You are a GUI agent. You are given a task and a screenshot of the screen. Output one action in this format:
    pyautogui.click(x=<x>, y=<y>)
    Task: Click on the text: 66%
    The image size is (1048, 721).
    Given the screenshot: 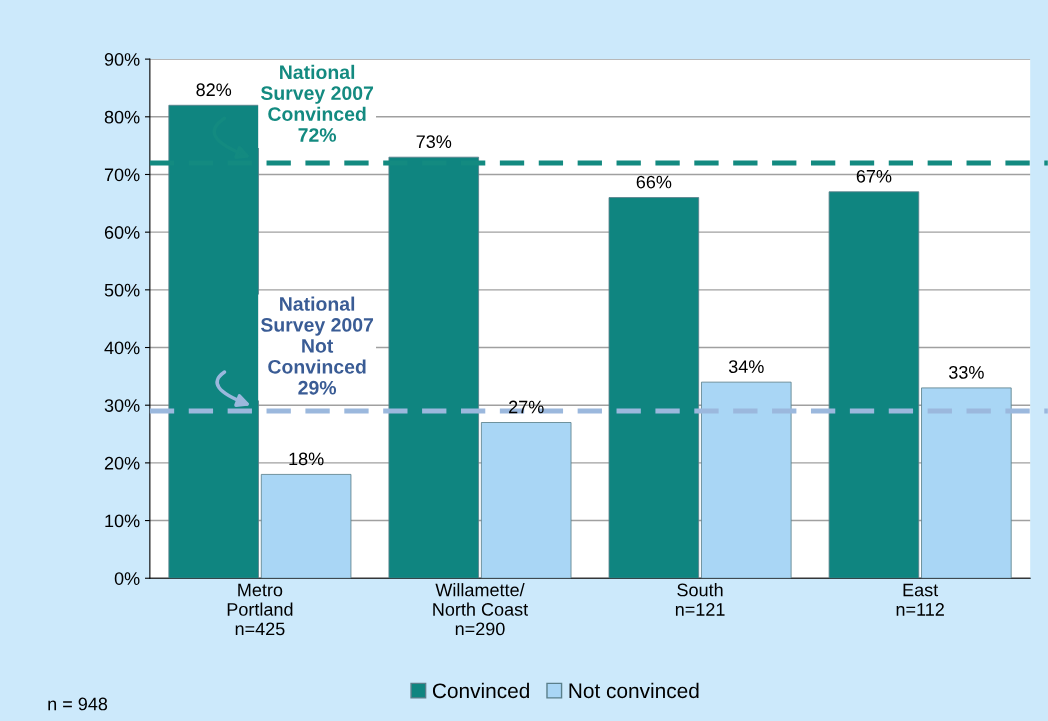 What is the action you would take?
    pyautogui.click(x=654, y=182)
    